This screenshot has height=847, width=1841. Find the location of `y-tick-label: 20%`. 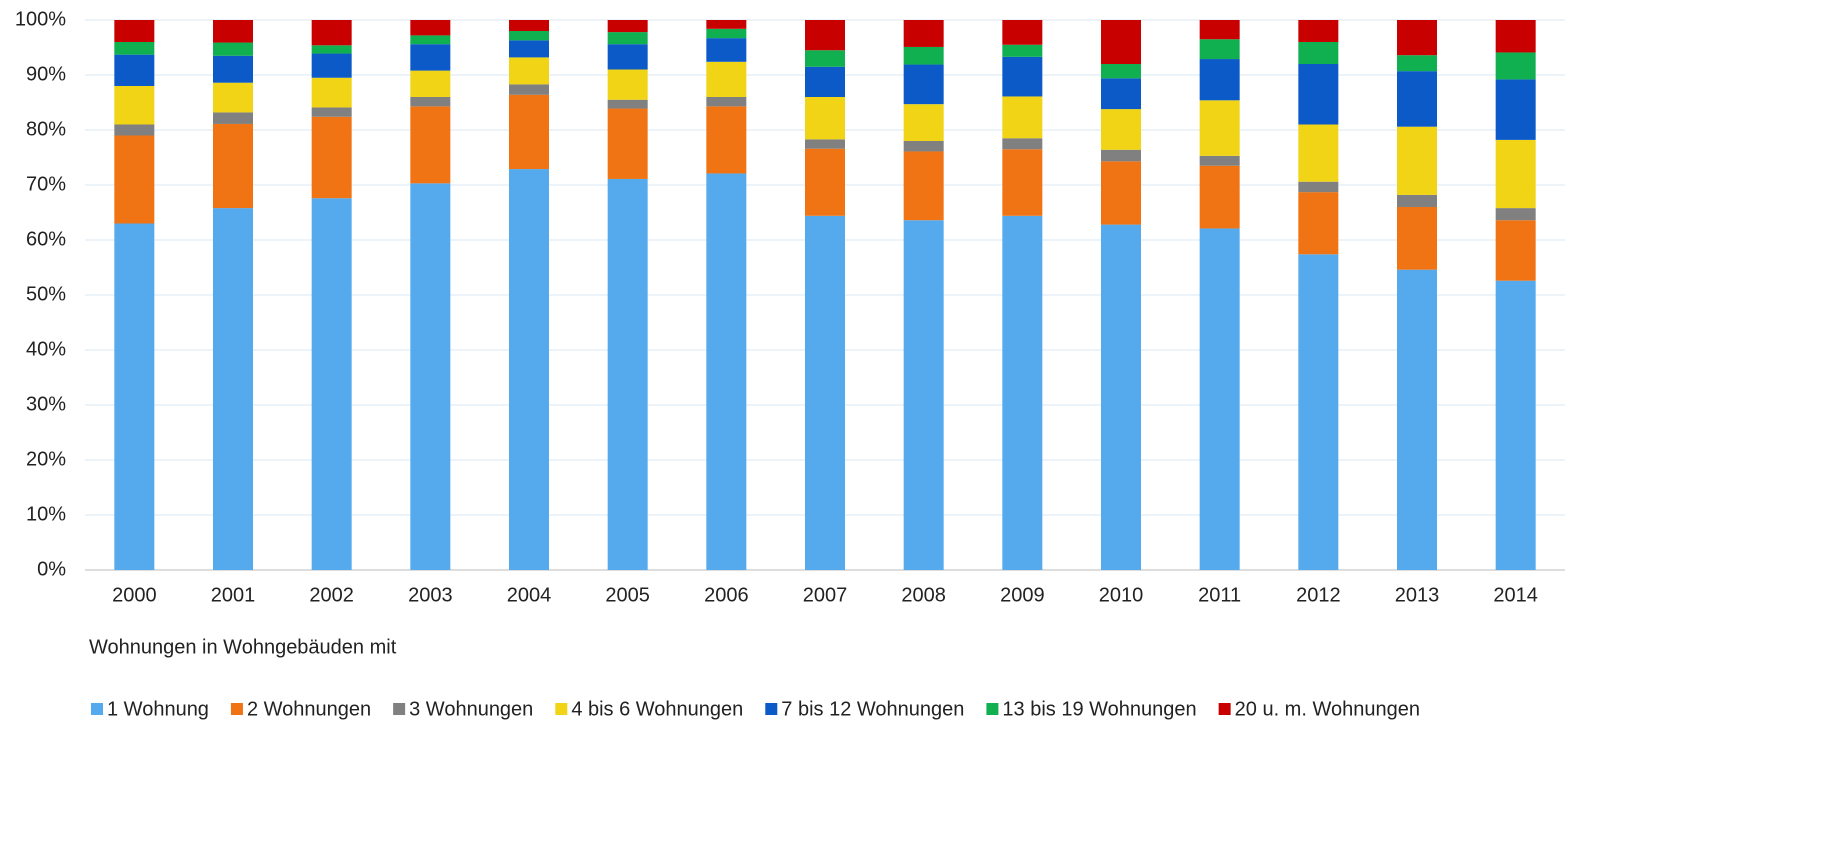

y-tick-label: 20% is located at coordinates (46, 459).